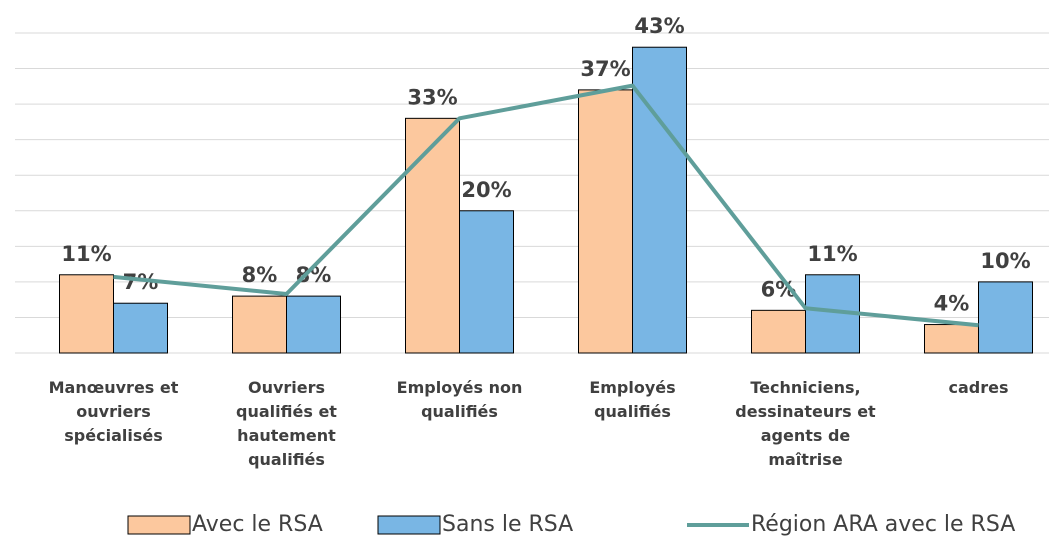 This screenshot has height=545, width=1049. Describe the element at coordinates (952, 304) in the screenshot. I see `data-label: 4%` at that location.